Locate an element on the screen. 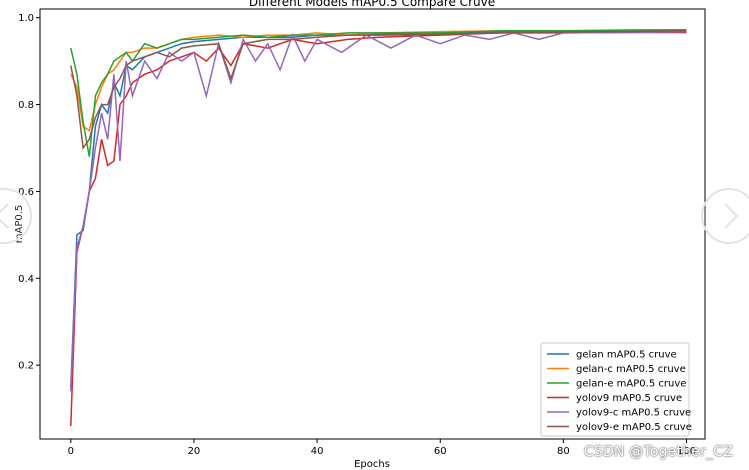 This screenshot has width=749, height=470. x-tick-label: 20 is located at coordinates (194, 451).